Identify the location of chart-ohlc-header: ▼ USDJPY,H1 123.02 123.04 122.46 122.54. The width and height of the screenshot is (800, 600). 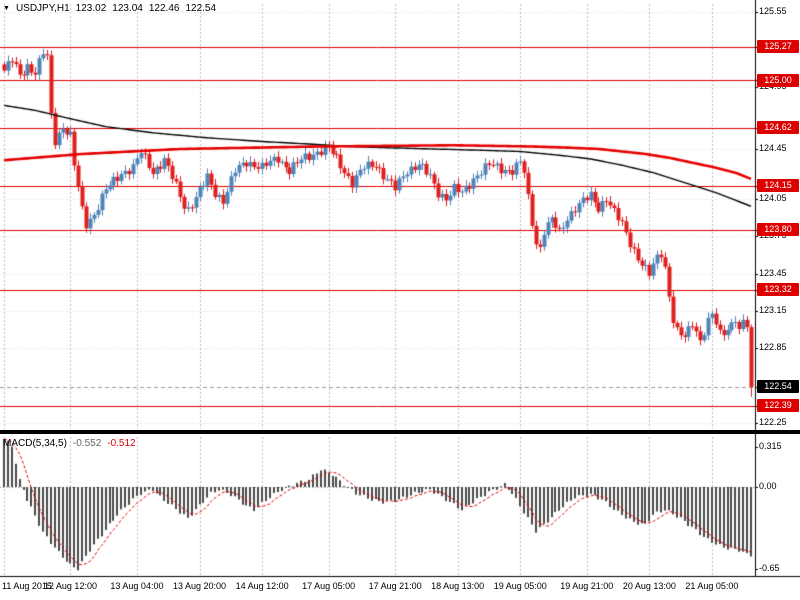
(109, 8).